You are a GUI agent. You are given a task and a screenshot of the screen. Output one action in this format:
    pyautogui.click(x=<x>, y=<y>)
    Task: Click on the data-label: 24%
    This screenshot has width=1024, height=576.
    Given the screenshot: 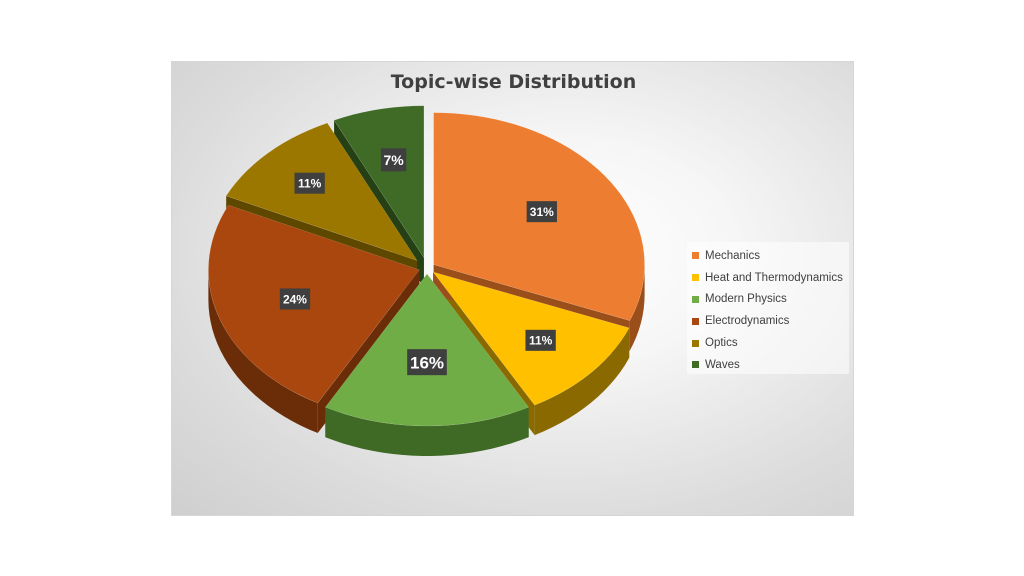 What is the action you would take?
    pyautogui.click(x=295, y=299)
    